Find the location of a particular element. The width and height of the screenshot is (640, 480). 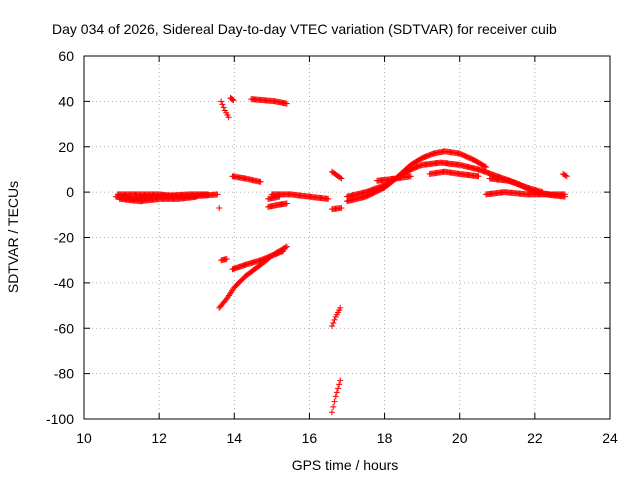

y-tick-label: 0 is located at coordinates (70, 192).